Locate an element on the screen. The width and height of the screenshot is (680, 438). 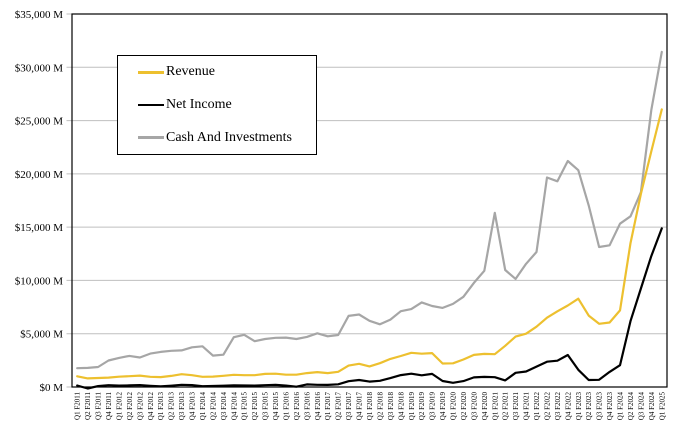
x-axis-tick-label: Q1 F2014 is located at coordinates (203, 406).